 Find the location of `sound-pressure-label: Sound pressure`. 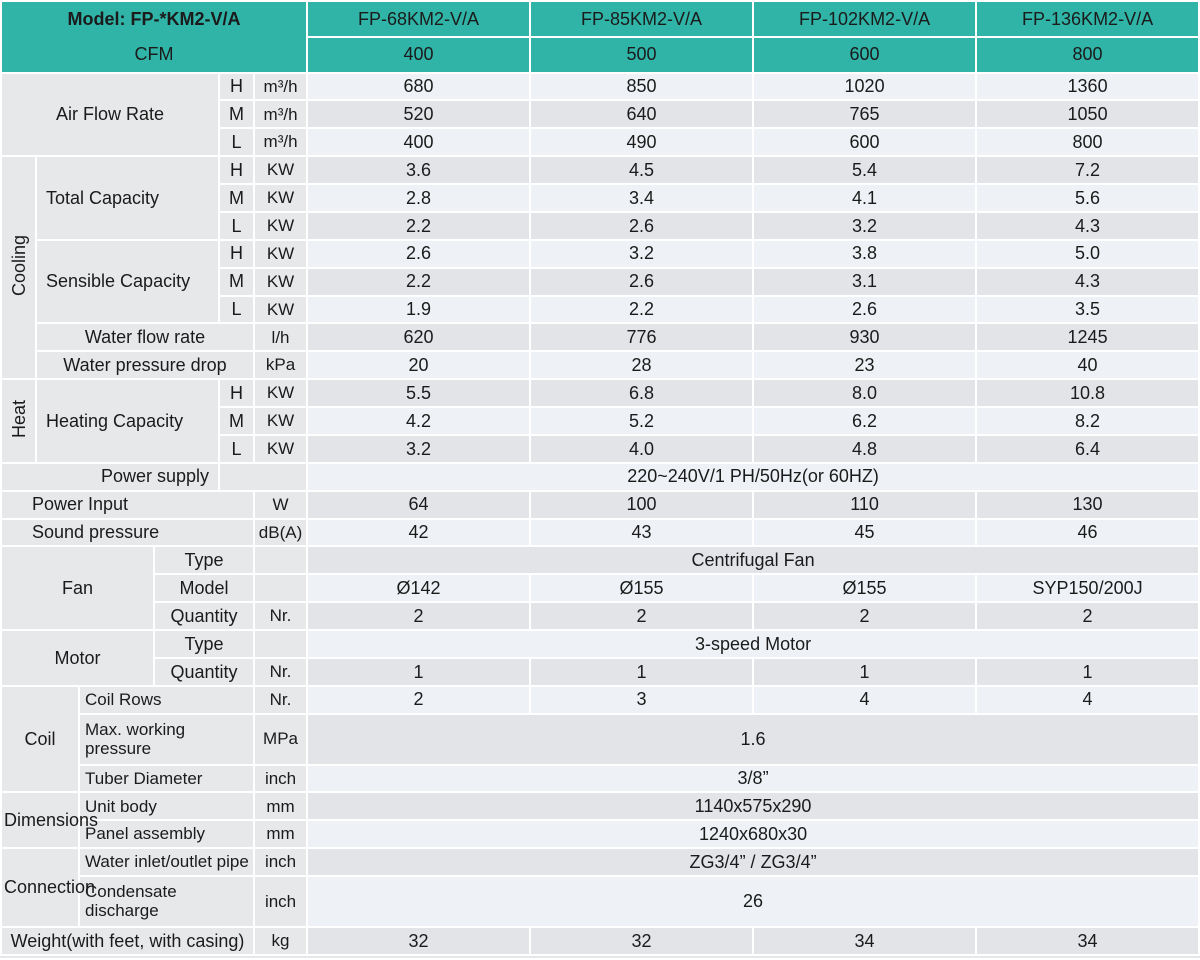

sound-pressure-label: Sound pressure is located at coordinates (127, 532).